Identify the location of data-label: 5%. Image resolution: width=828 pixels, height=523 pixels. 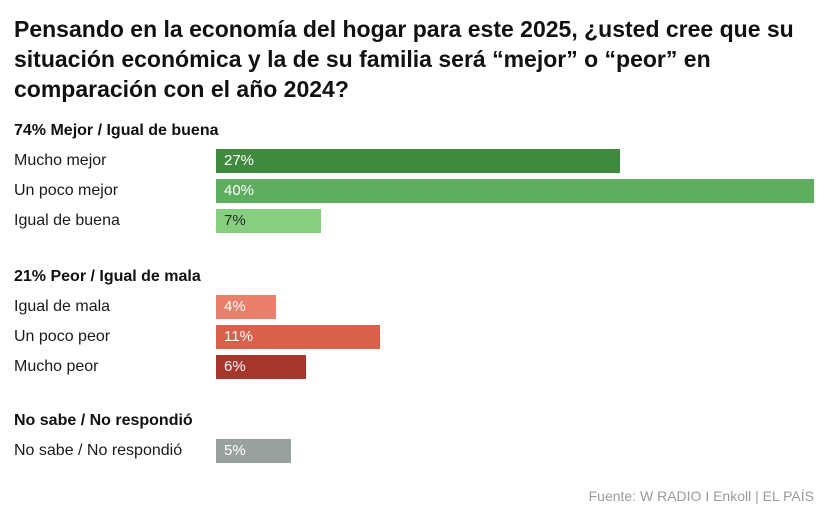
(235, 450).